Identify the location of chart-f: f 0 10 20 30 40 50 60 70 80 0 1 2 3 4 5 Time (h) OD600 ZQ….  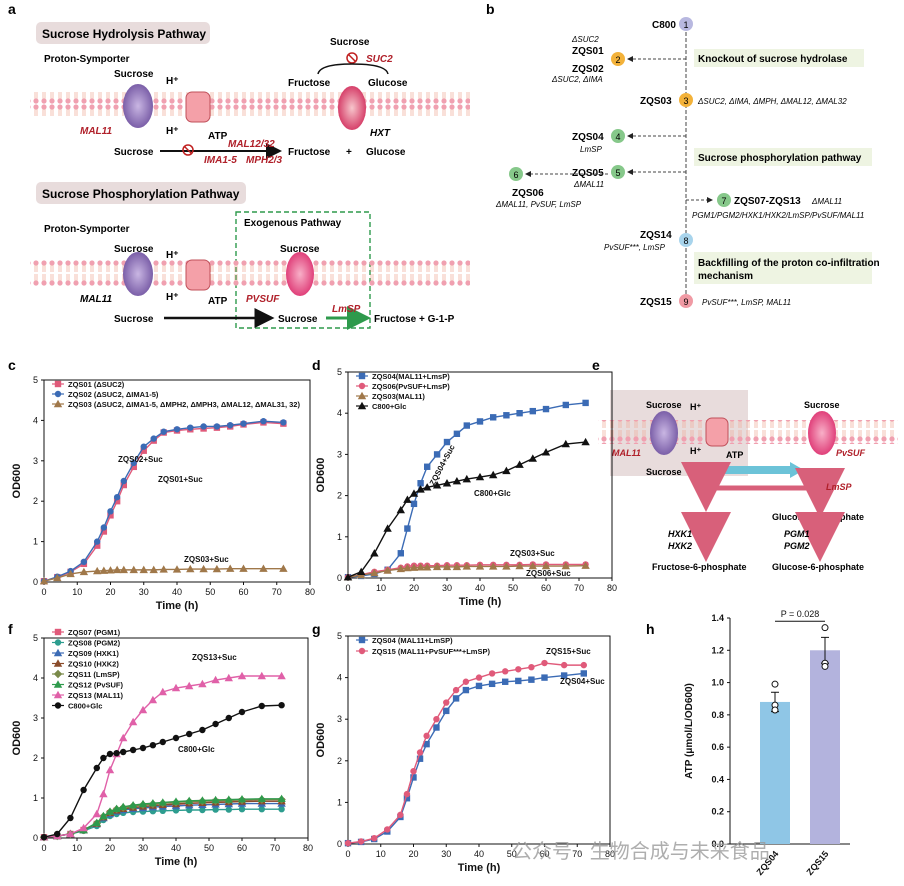
(160, 744).